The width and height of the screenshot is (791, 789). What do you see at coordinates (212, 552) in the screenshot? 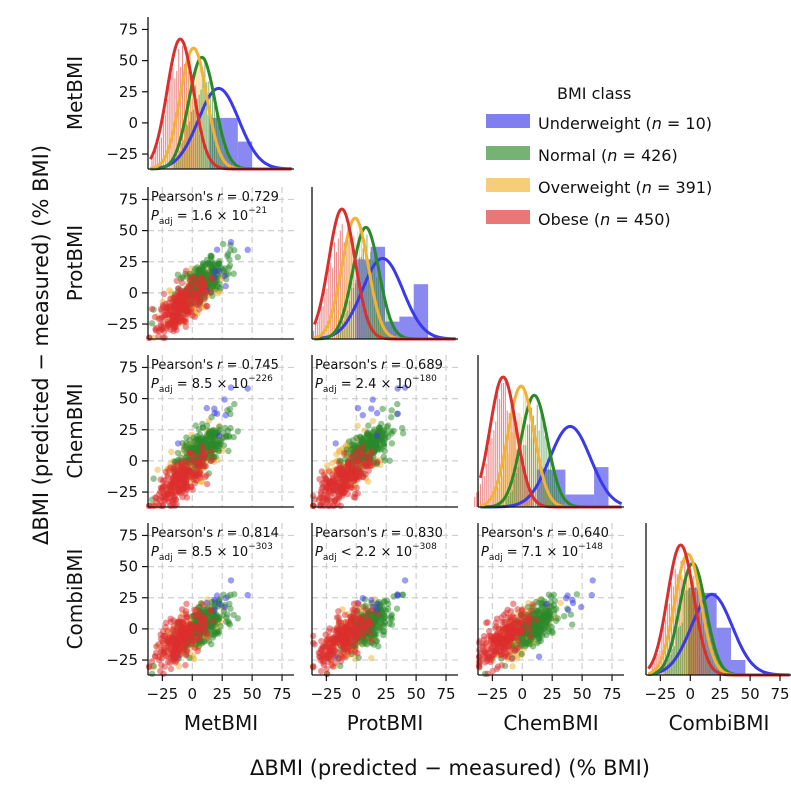
I see `p-adjusted-text: Padj = 8.5 × 10−303` at bounding box center [212, 552].